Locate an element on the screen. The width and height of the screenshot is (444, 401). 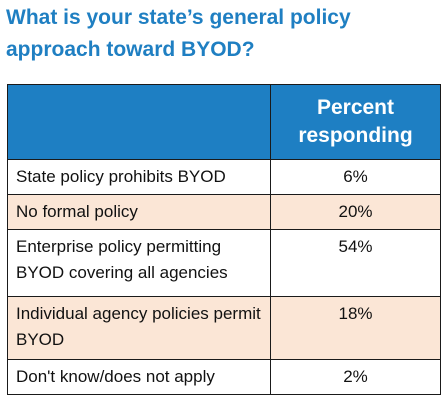
row-label: Individual agency policies permit BYOD is located at coordinates (139, 328).